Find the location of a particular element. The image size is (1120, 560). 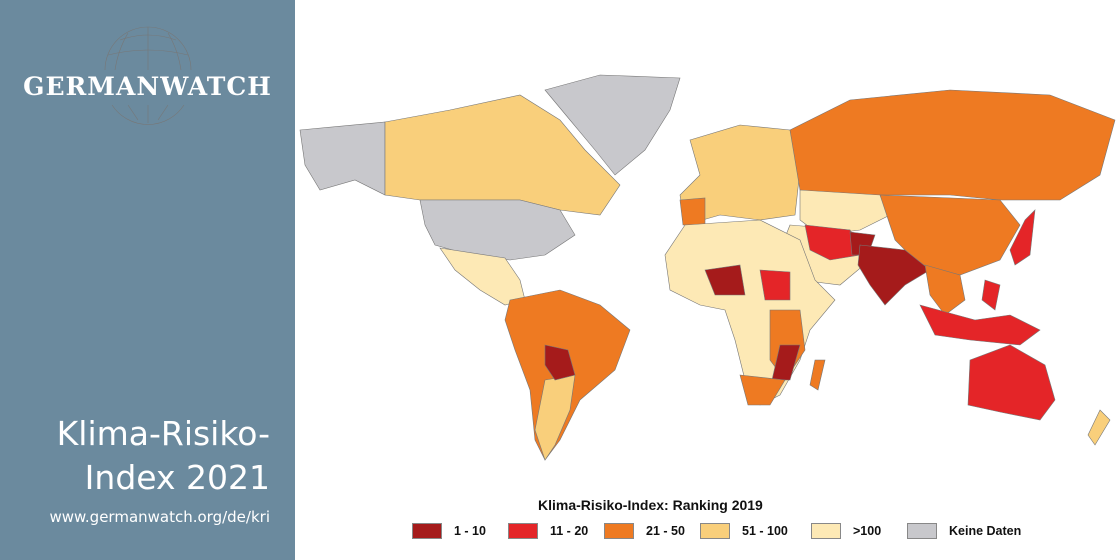

legend-label: 11 - 20 is located at coordinates (569, 531).